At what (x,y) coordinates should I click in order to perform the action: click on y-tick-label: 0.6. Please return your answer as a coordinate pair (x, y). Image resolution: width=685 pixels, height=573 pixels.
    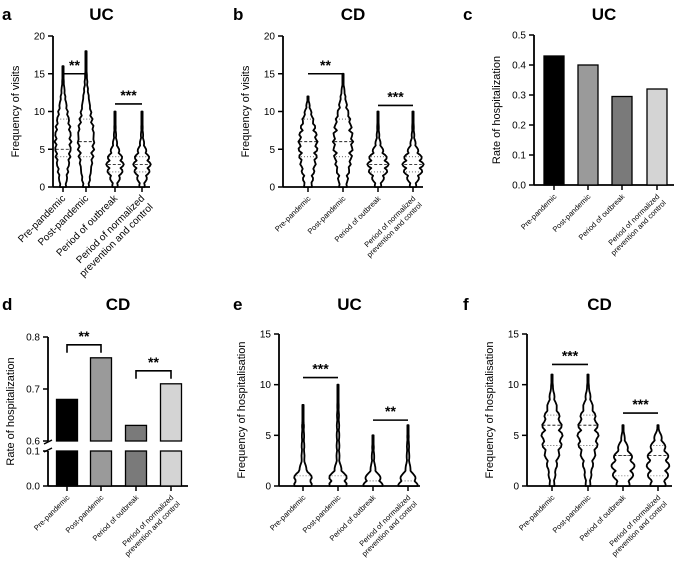
    Looking at the image, I should click on (33, 442).